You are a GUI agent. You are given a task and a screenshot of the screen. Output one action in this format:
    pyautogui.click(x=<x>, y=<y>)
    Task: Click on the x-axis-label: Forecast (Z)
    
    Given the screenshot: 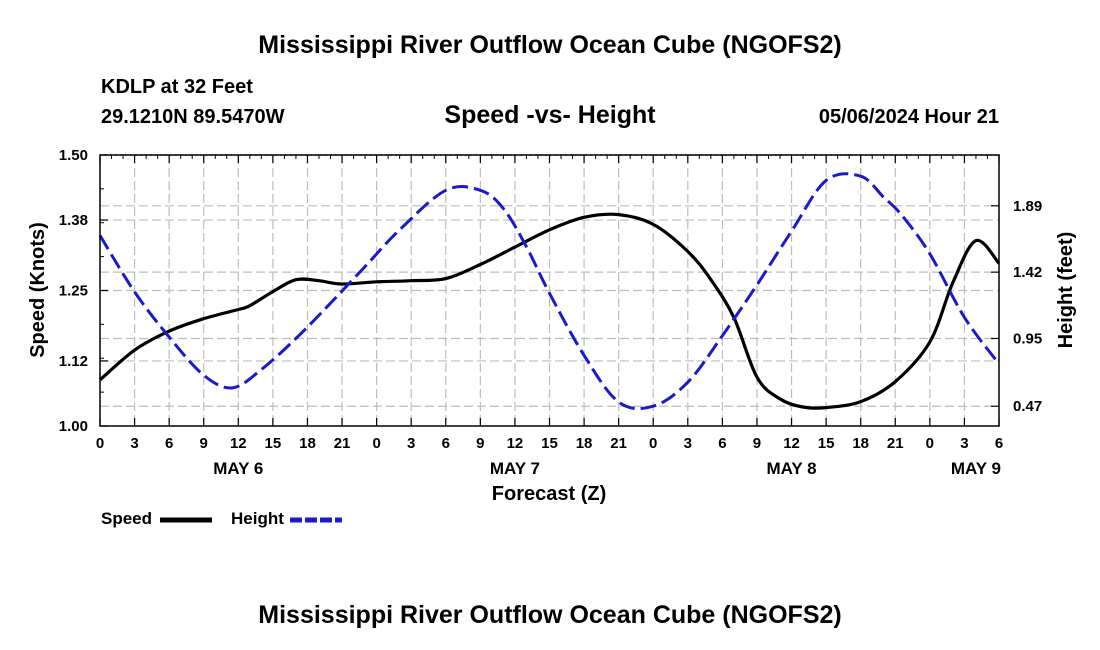 What is the action you would take?
    pyautogui.click(x=549, y=494)
    